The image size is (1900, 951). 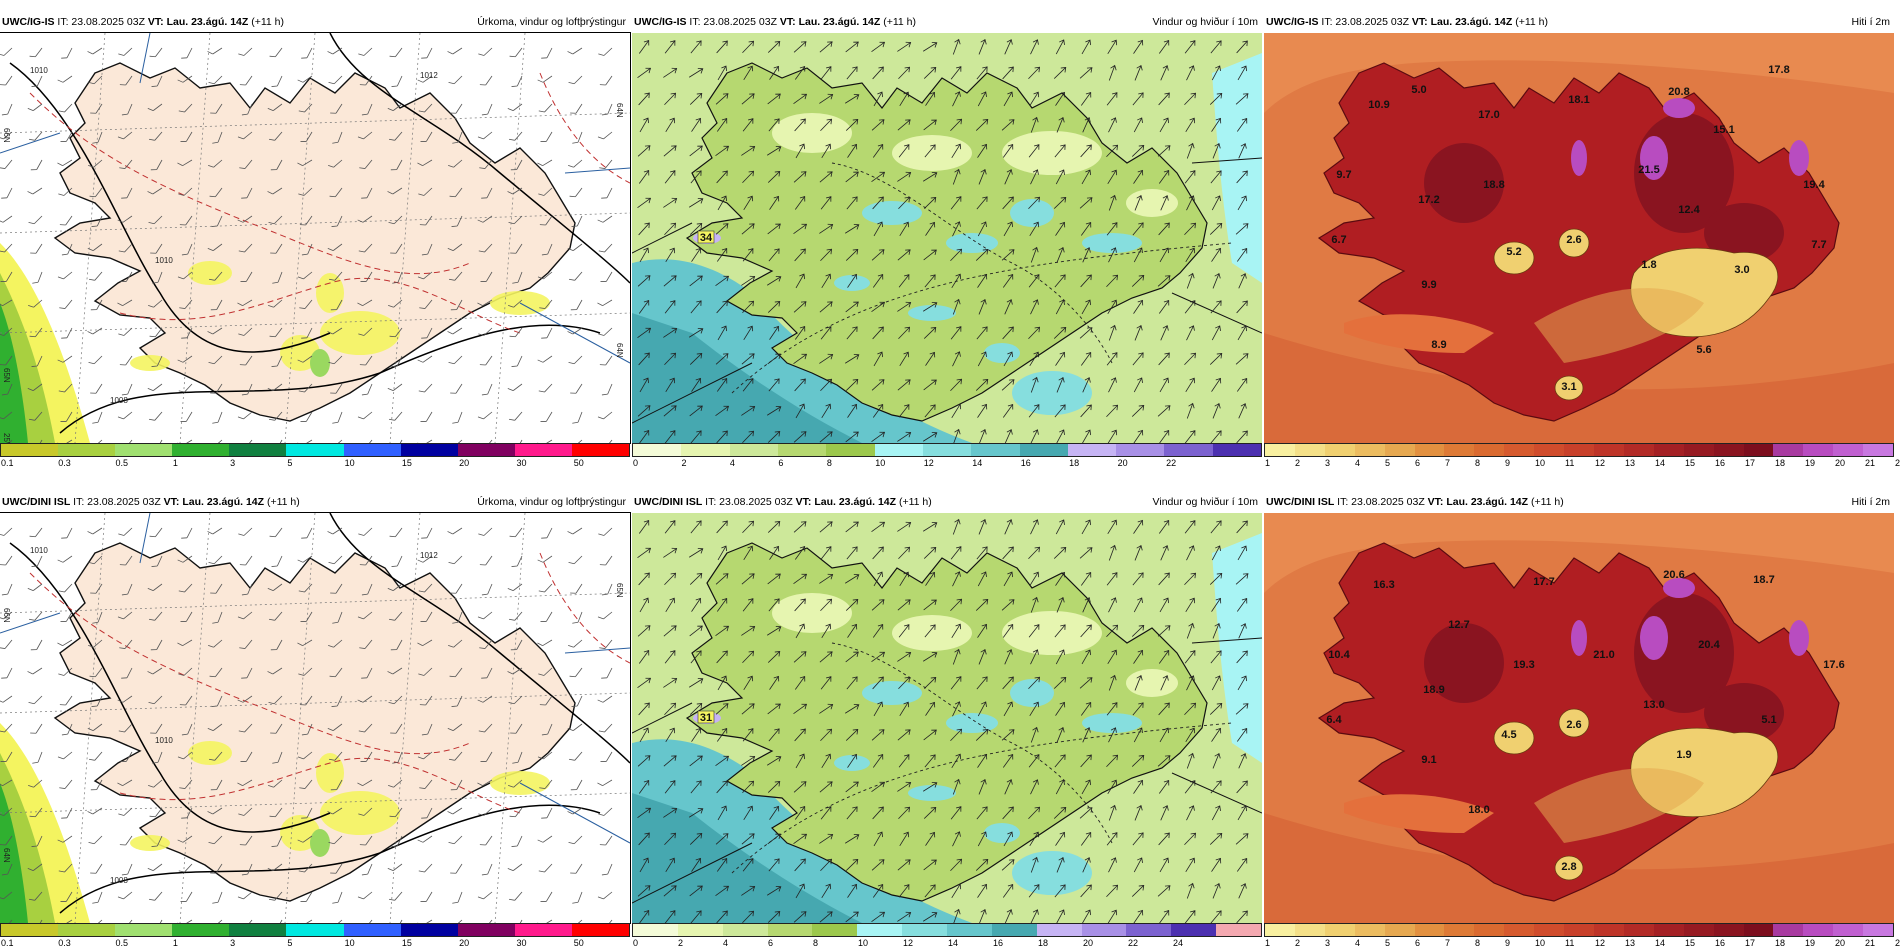 I want to click on temperature-value: 17.2, so click(x=1428, y=200).